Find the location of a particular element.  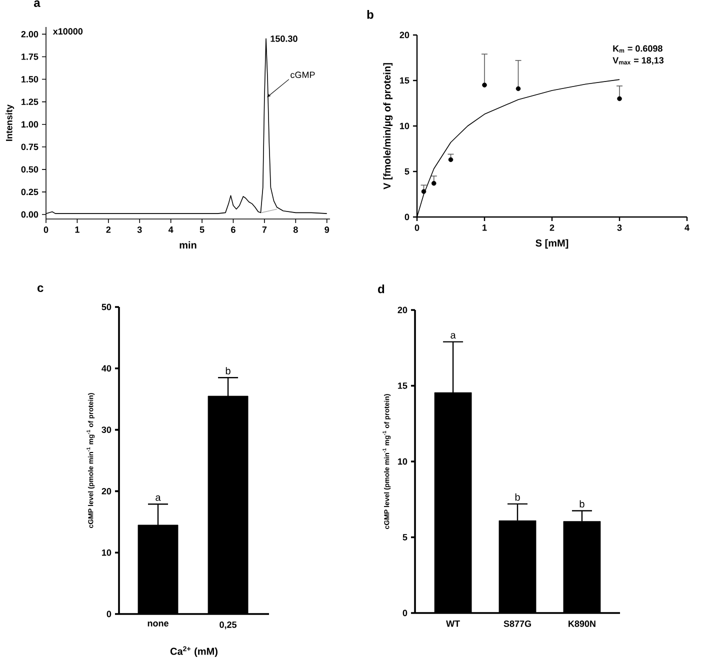

chart-title: d is located at coordinates (381, 289).